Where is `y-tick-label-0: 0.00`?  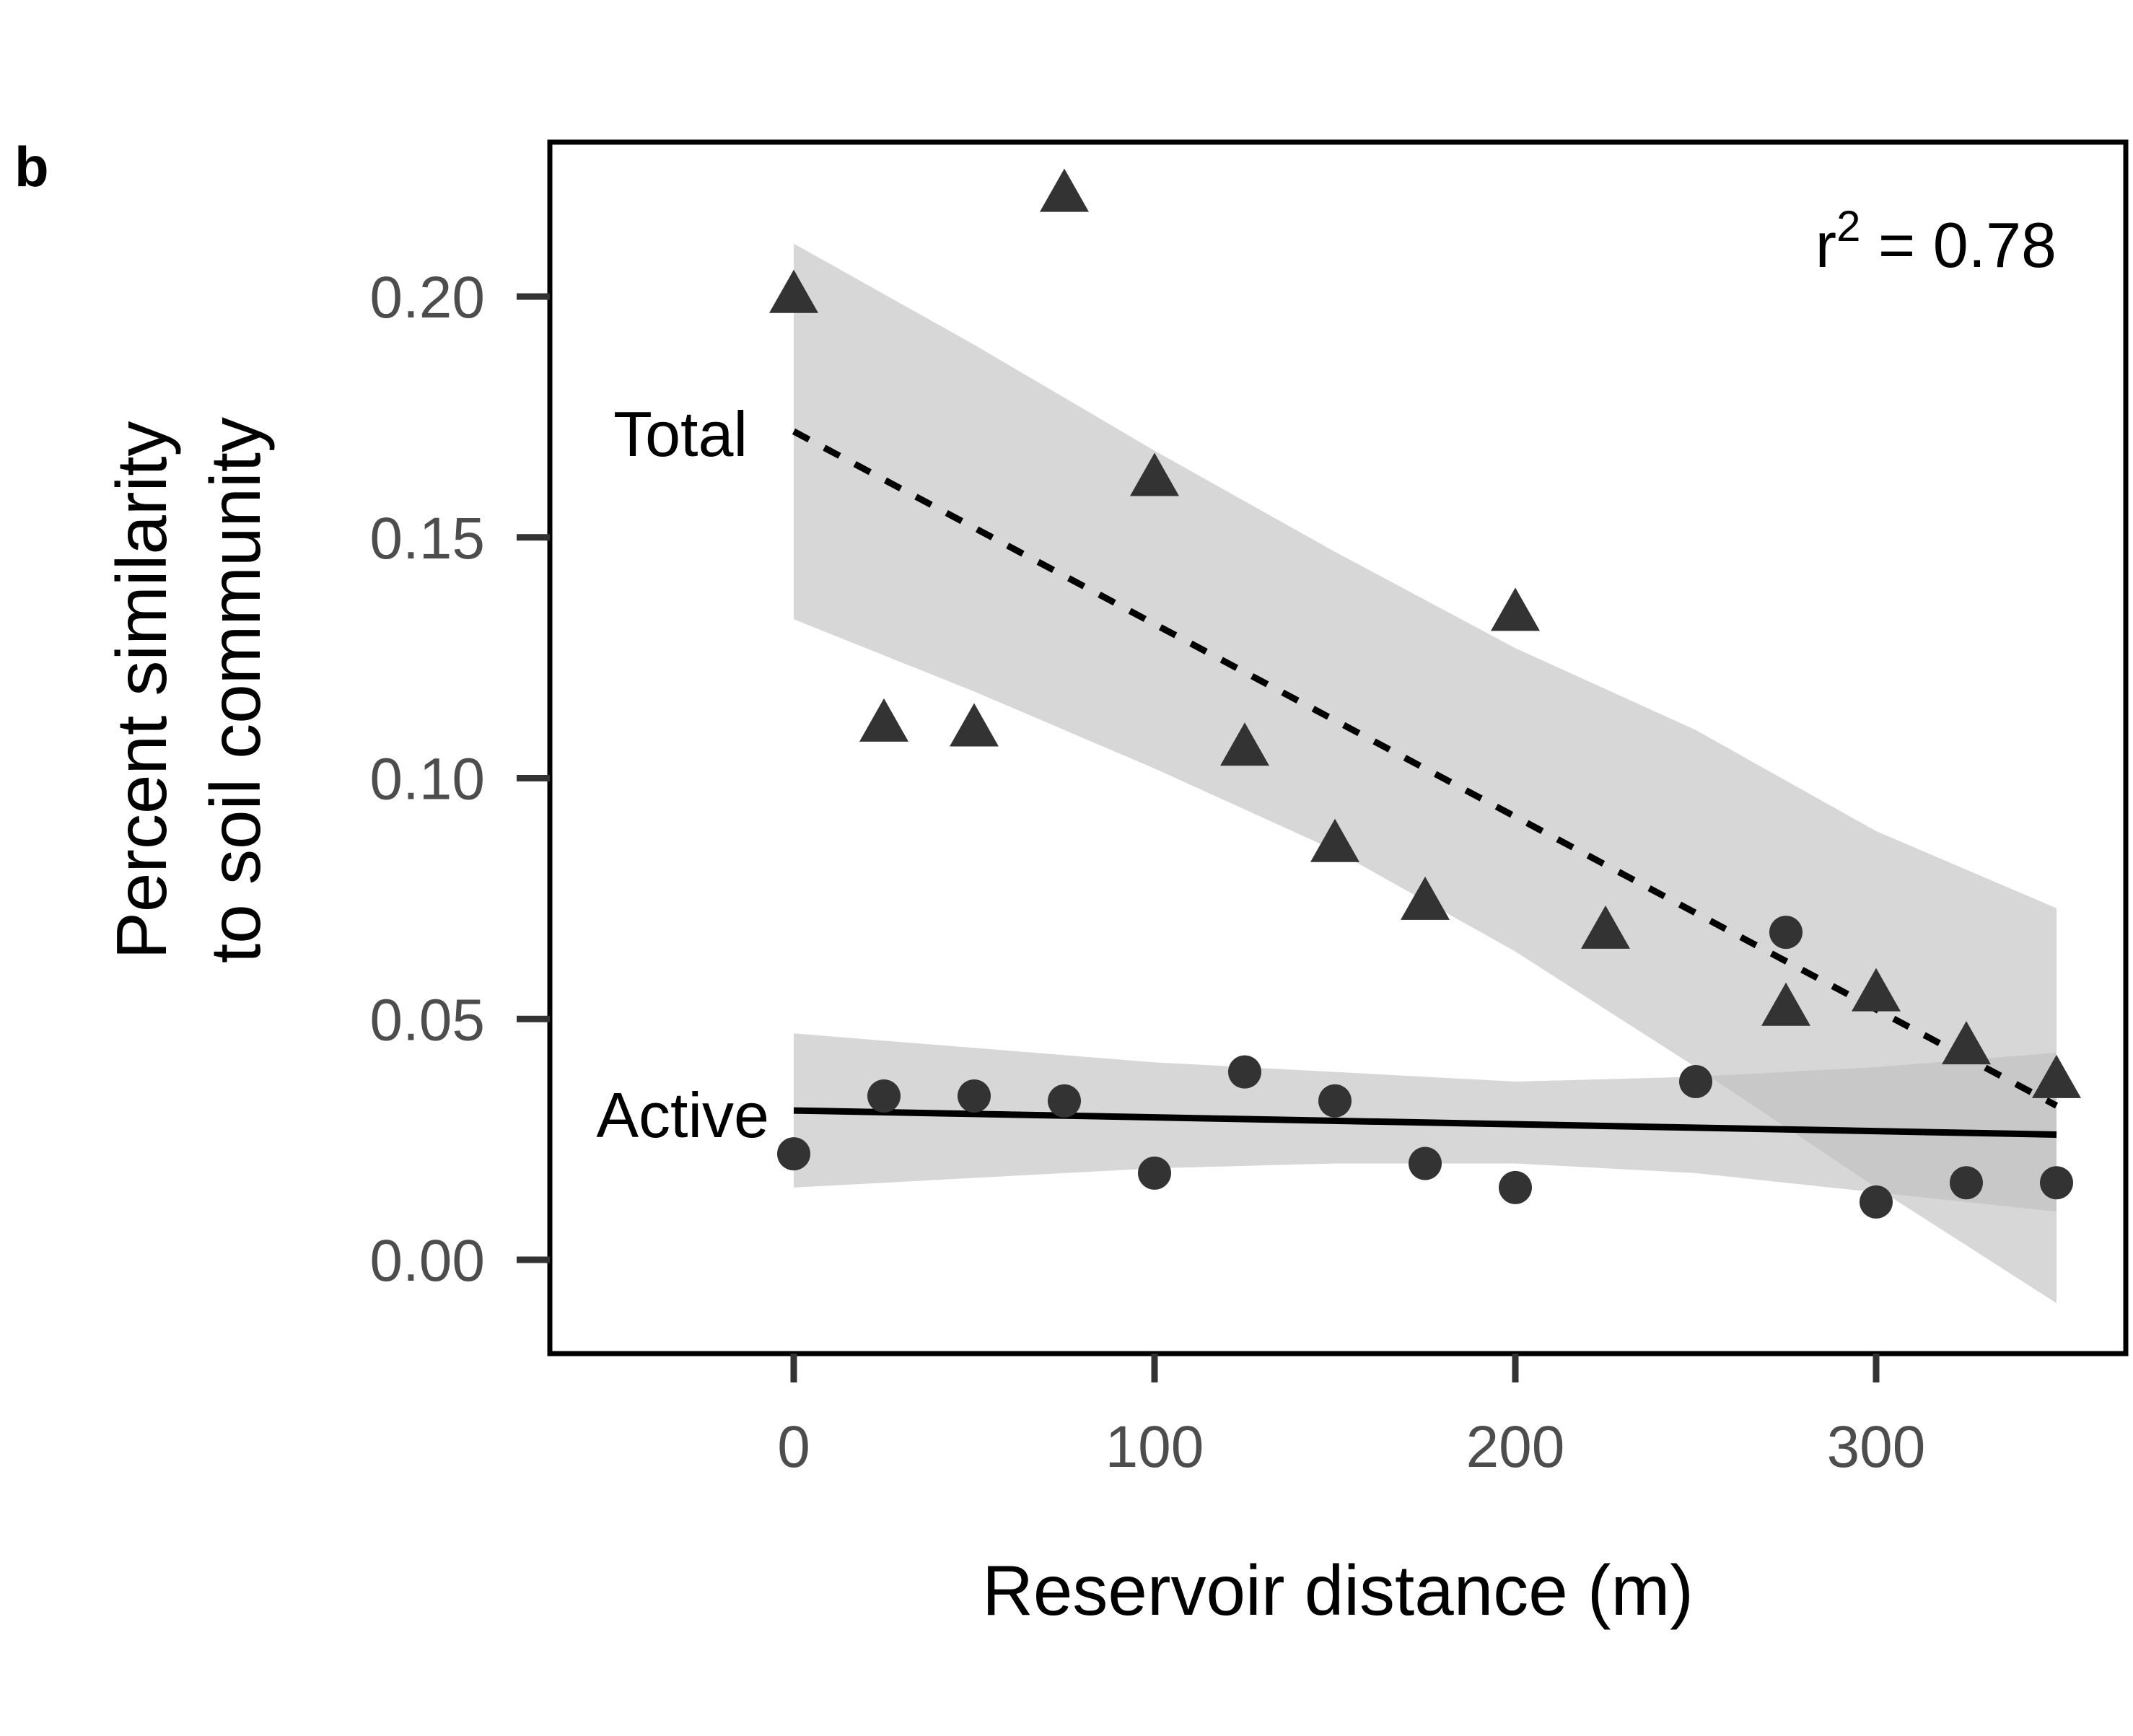
y-tick-label-0: 0.00 is located at coordinates (427, 1261).